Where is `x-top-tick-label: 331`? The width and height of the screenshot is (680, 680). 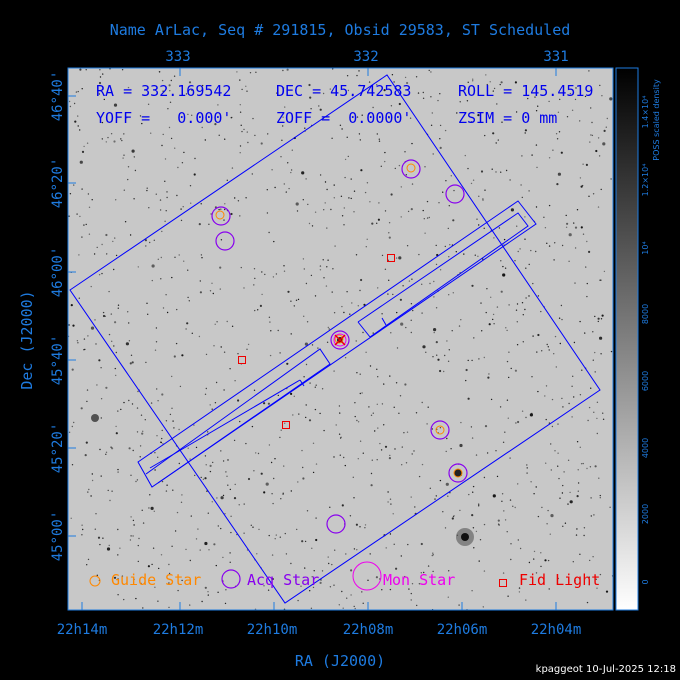 x-top-tick-label: 331 is located at coordinates (555, 57).